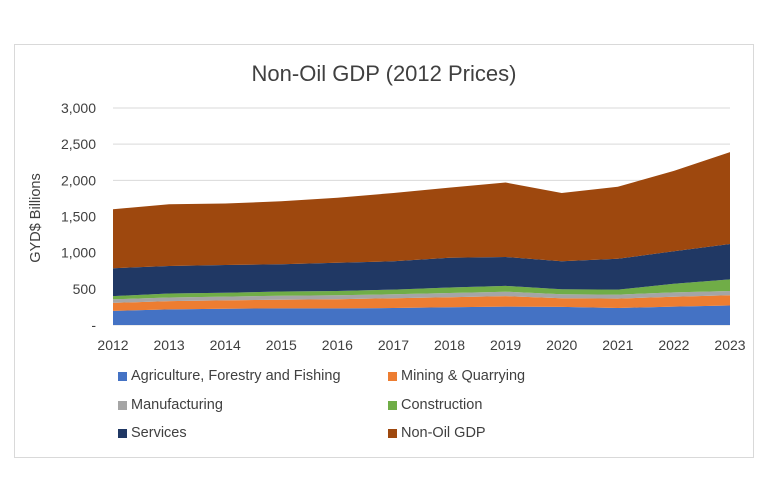 The height and width of the screenshot is (503, 768). Describe the element at coordinates (225, 345) in the screenshot. I see `x-tick-label: 2014` at that location.